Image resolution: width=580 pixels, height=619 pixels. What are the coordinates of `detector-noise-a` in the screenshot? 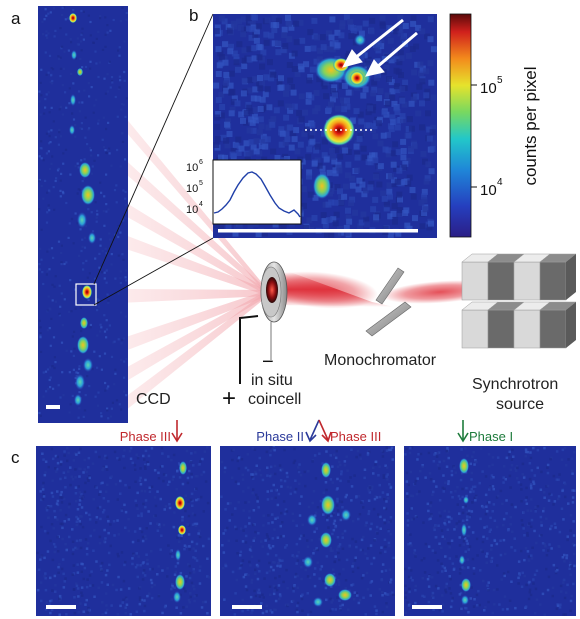 It's located at (83, 213).